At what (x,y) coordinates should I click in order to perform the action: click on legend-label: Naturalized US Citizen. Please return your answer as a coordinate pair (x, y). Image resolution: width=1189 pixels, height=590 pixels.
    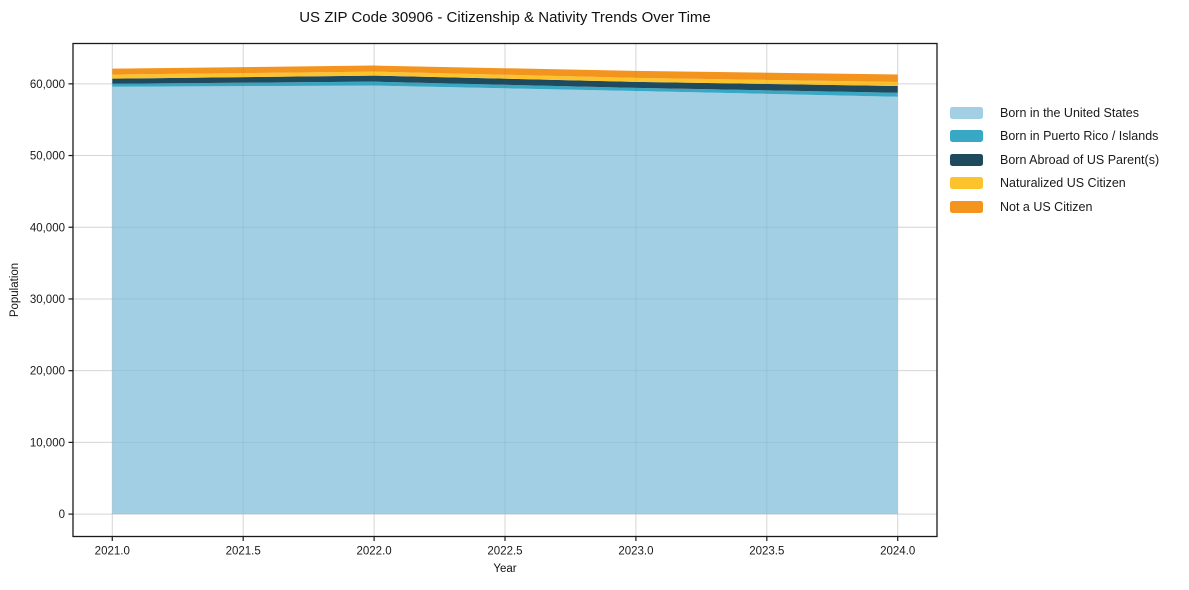
    Looking at the image, I should click on (1063, 183).